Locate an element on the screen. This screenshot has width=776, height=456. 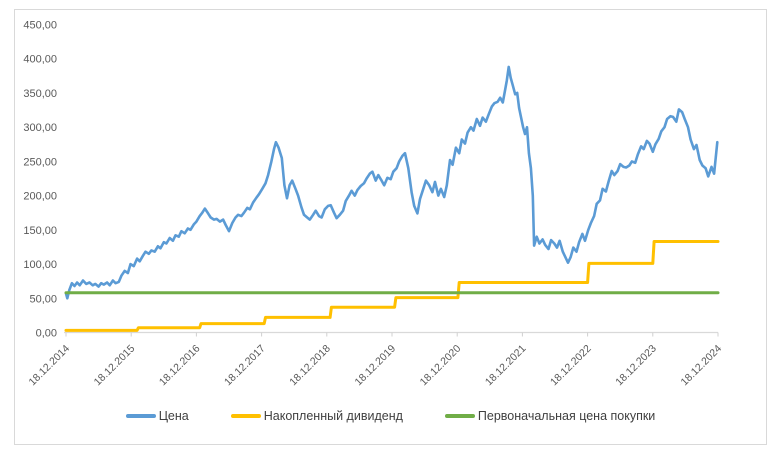
x-axis-label: 18.12.2014 is located at coordinates (49, 366).